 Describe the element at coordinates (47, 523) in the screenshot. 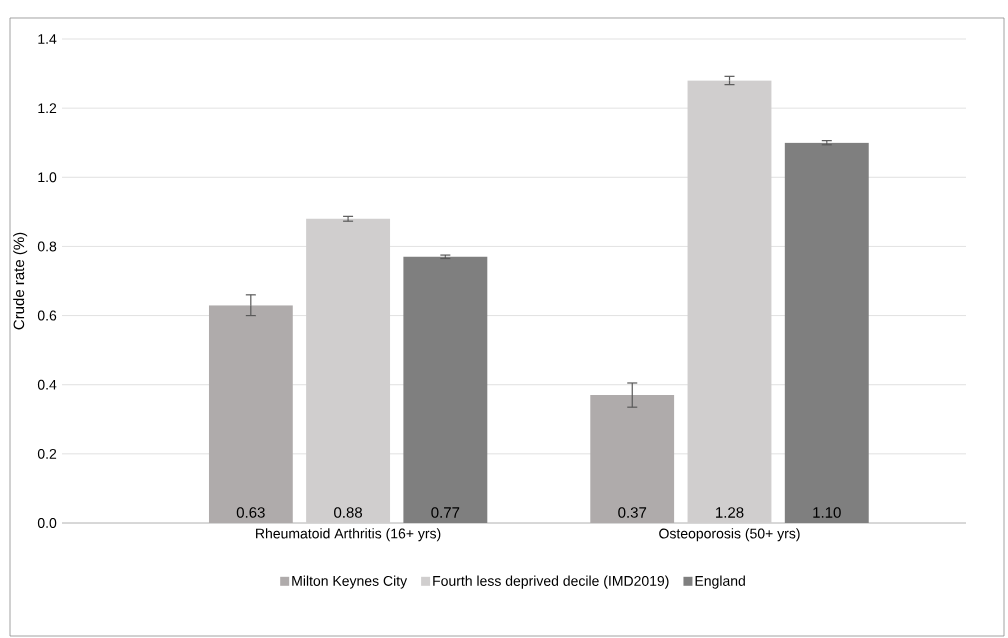

I see `y-tick-label: 0.0` at that location.